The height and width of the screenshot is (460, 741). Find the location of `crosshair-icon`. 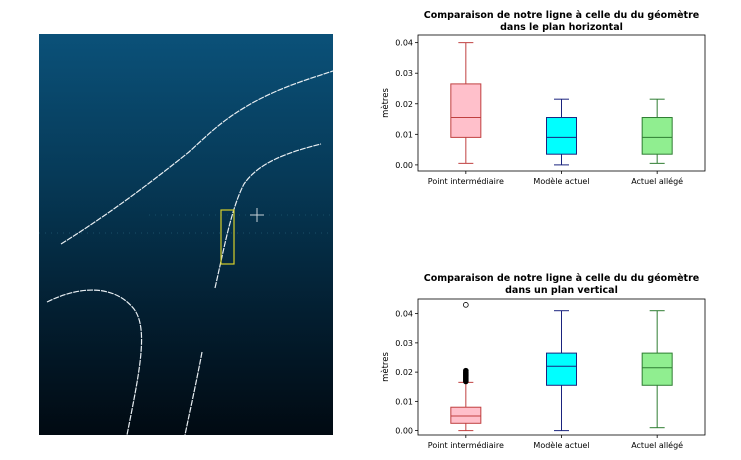

crosshair-icon is located at coordinates (257, 215).